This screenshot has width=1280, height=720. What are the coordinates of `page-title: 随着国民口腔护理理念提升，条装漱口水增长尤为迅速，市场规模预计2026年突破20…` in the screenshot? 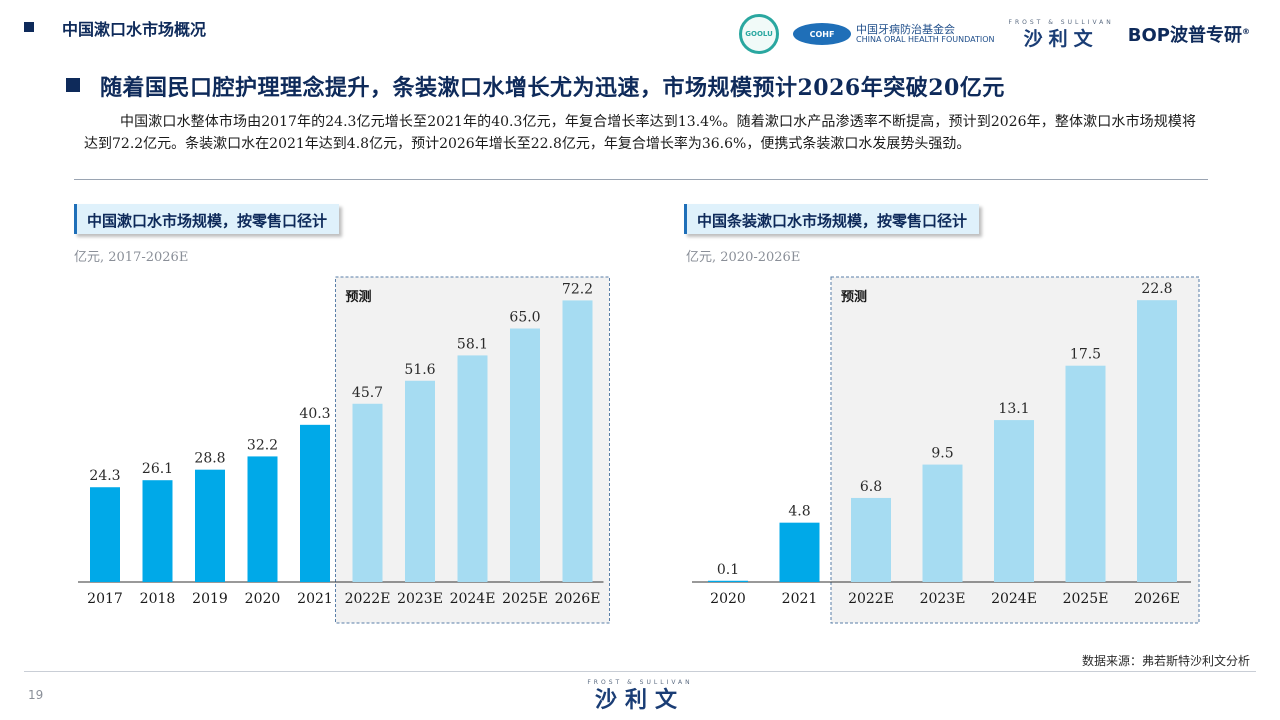 It's located at (552, 88).